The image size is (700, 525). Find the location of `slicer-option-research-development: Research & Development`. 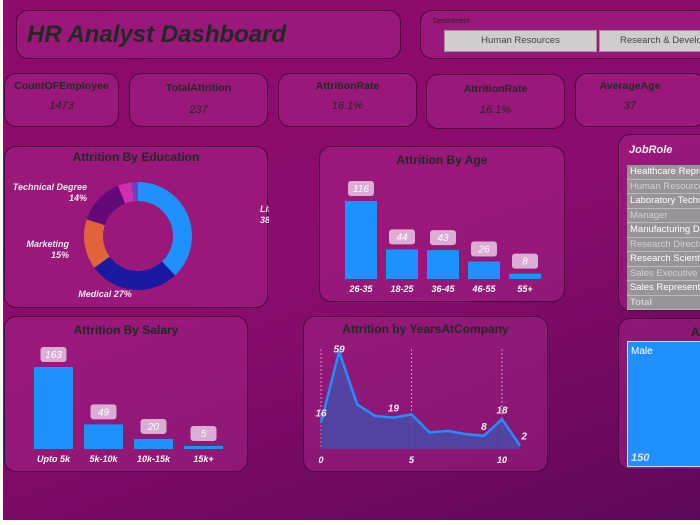

slicer-option-research-development: Research & Development is located at coordinates (649, 41).